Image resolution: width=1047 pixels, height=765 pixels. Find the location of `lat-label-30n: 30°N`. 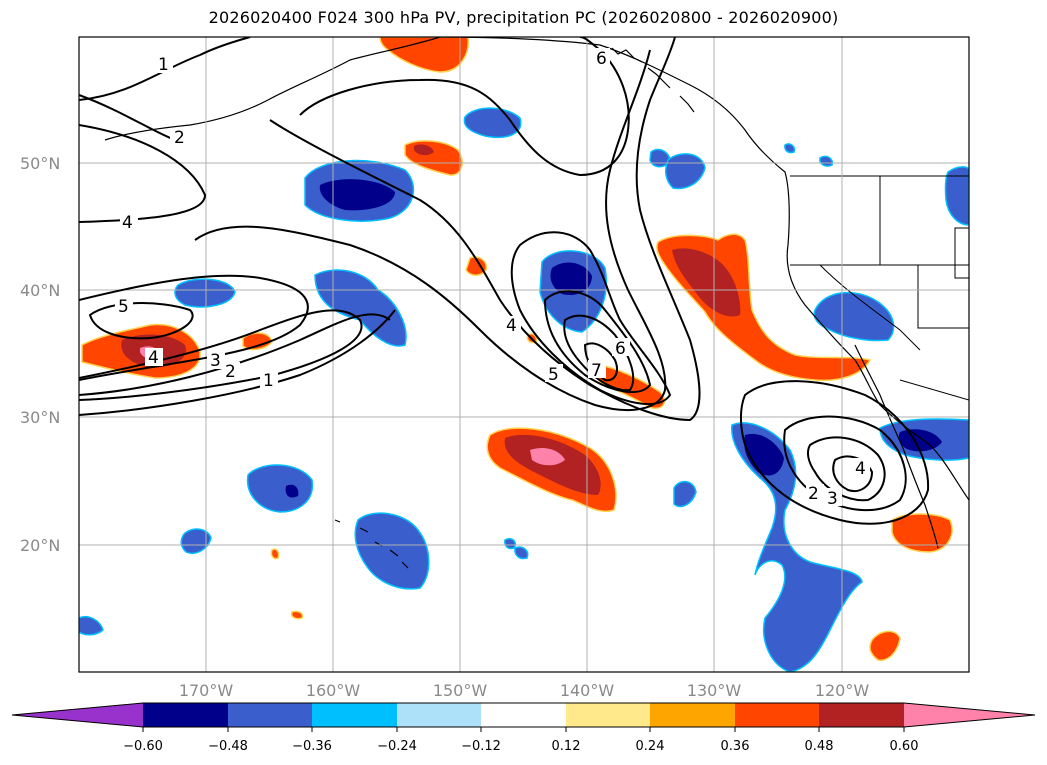

lat-label-30n: 30°N is located at coordinates (40, 417).